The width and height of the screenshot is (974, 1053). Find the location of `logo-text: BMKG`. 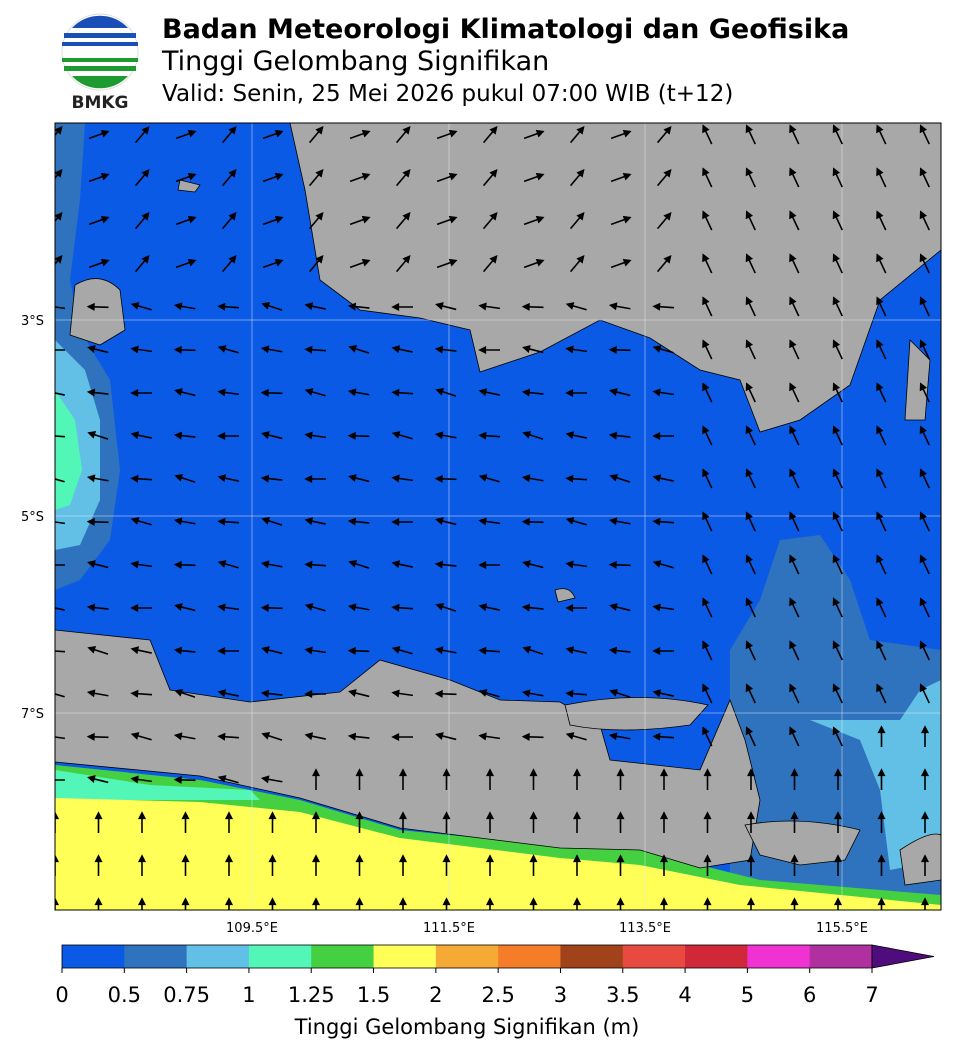

logo-text: BMKG is located at coordinates (99, 103).